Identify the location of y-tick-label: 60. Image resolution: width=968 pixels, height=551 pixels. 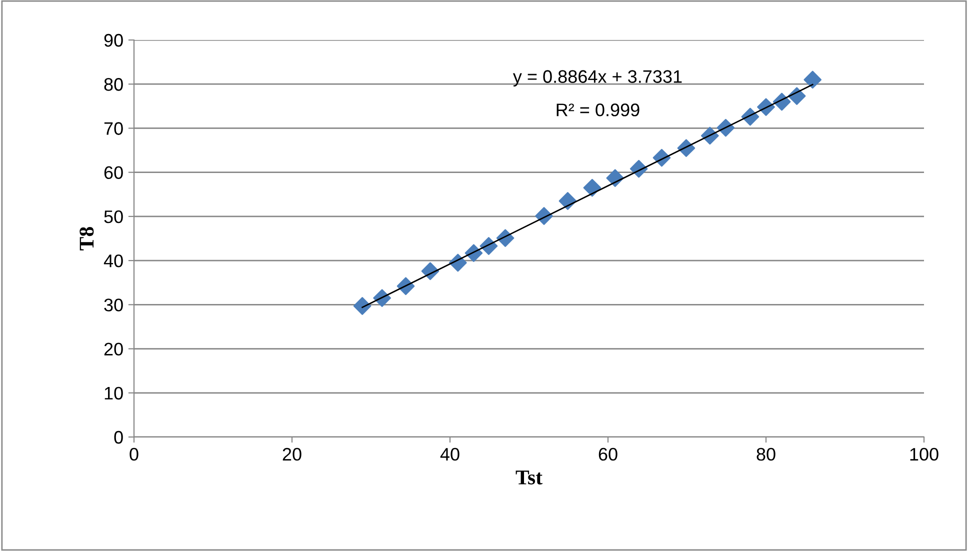
(113, 173).